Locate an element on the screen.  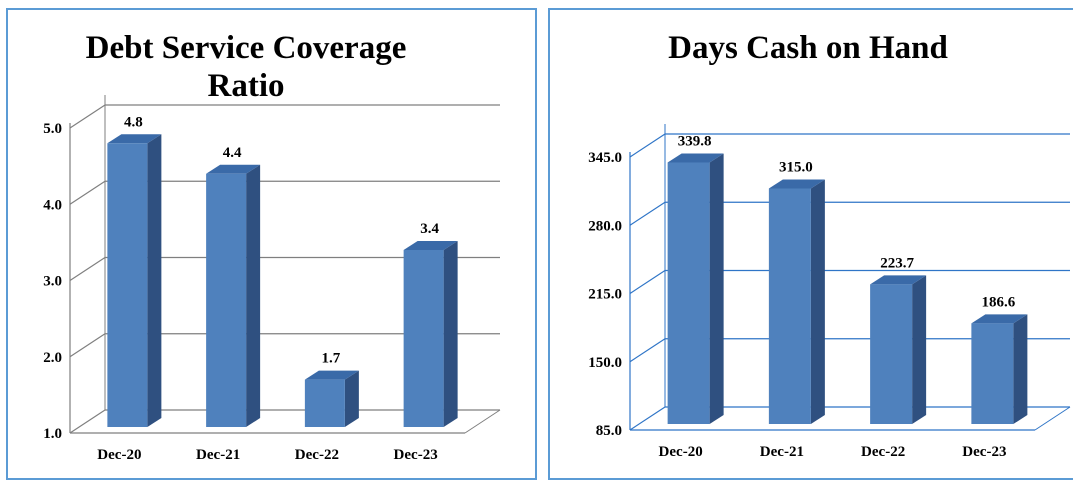
data-label: 223.7 is located at coordinates (897, 263).